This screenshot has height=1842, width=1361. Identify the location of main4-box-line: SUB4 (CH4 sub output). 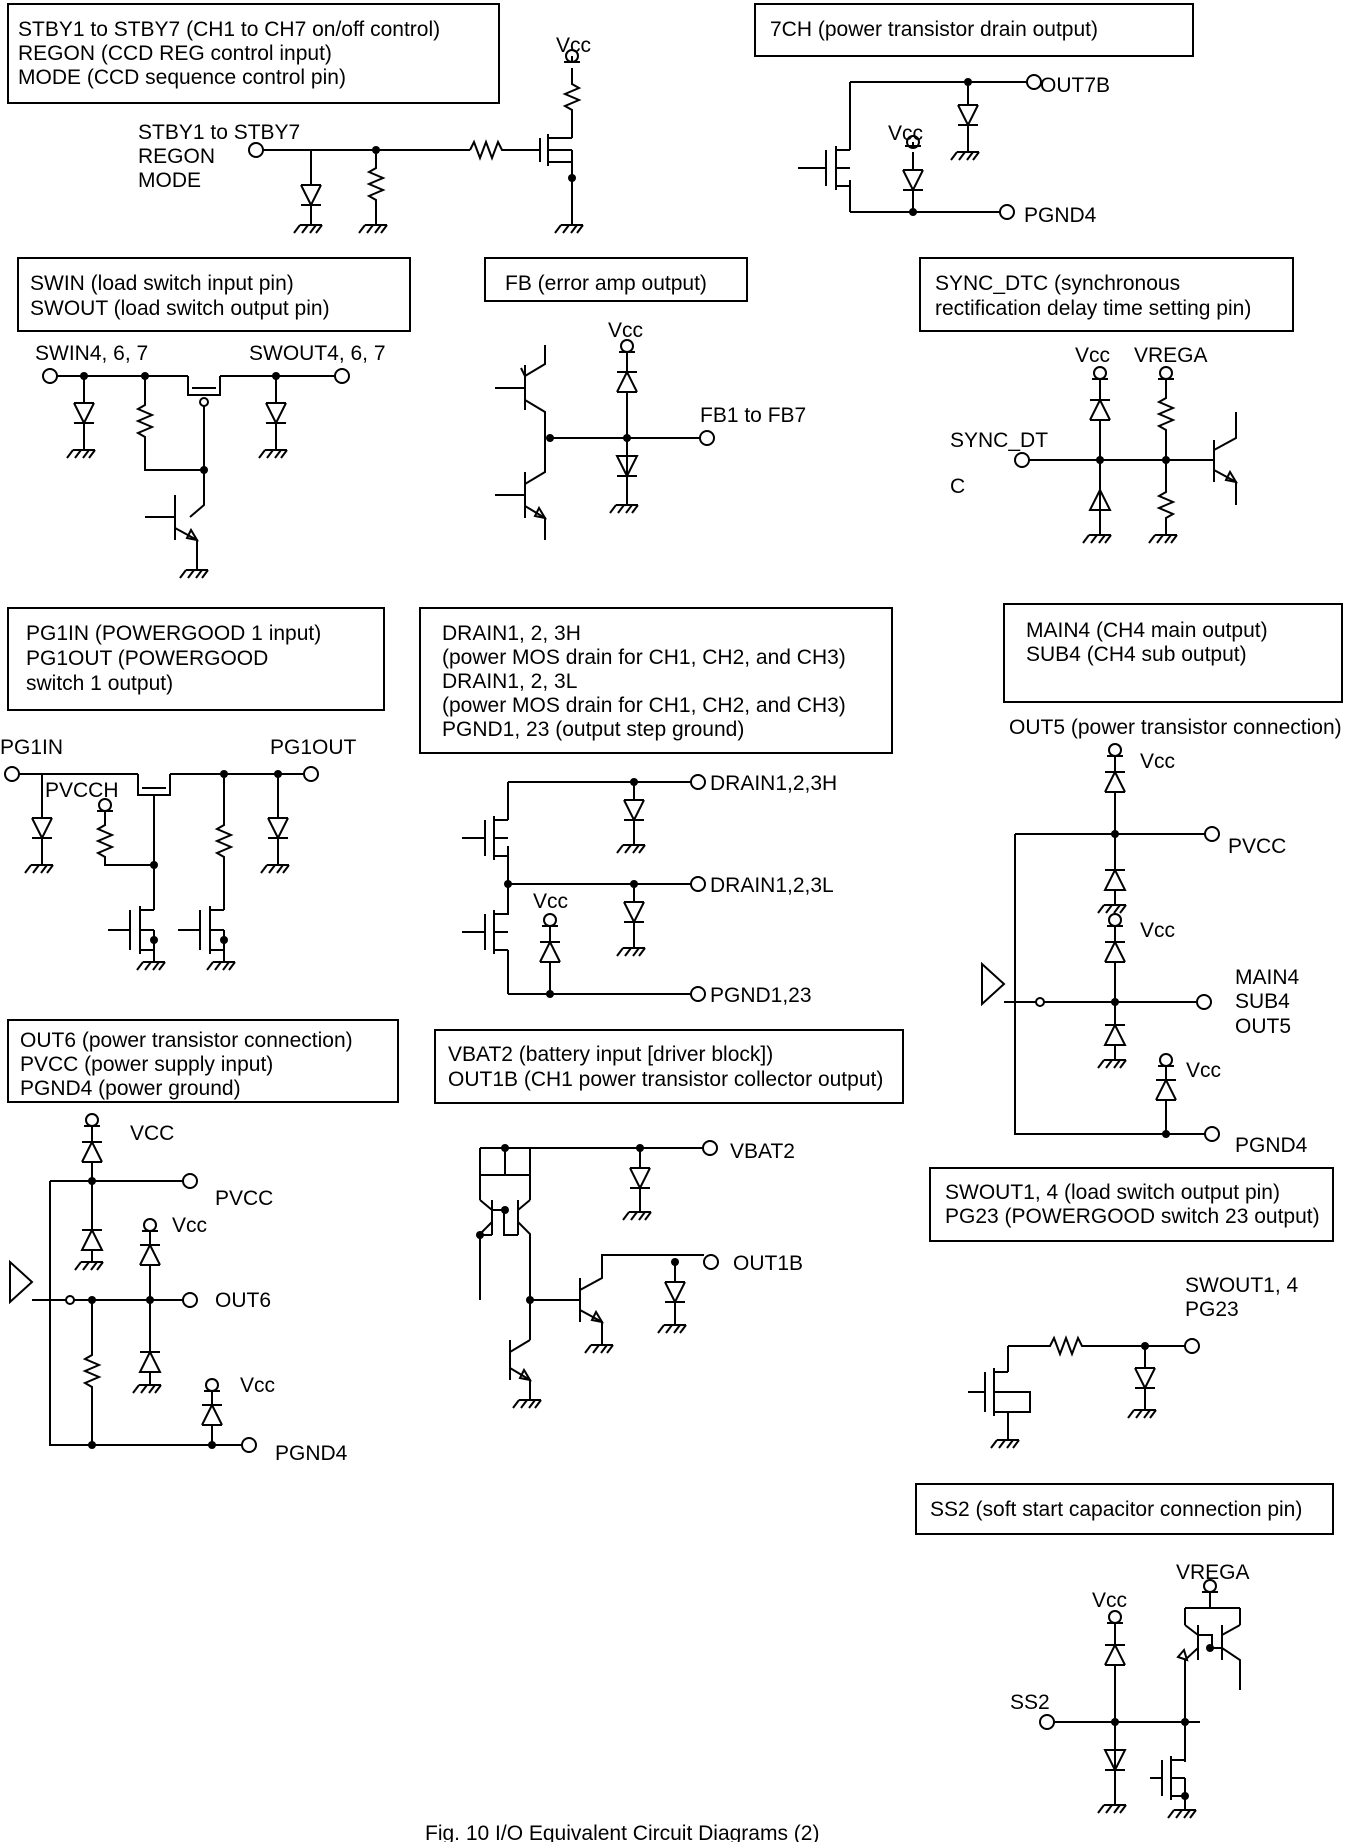
(1136, 654).